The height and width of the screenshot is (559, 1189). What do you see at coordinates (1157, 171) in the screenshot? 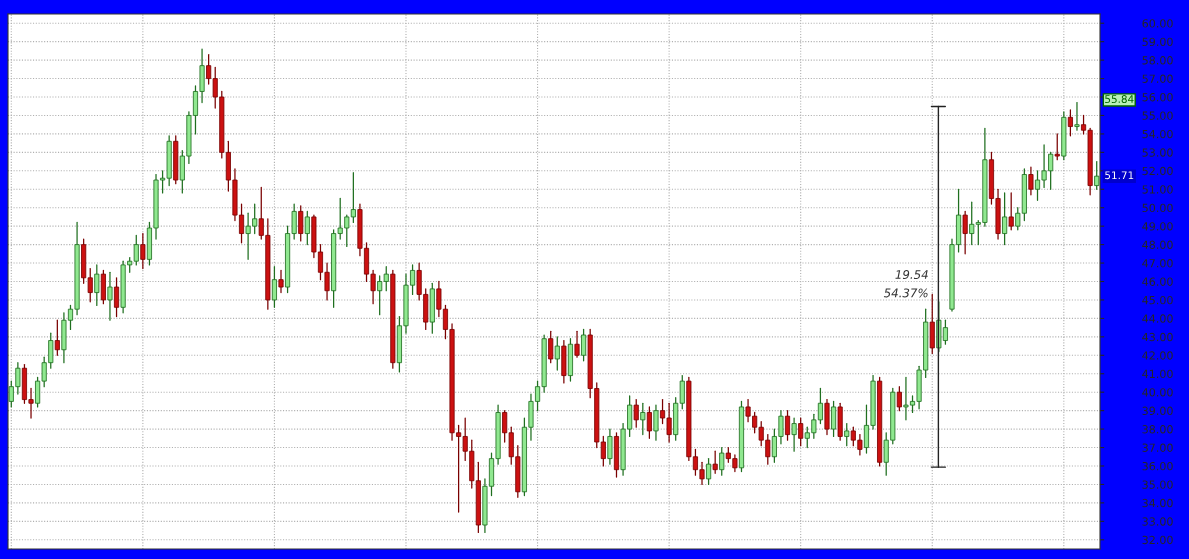
I see `y-tick-label: 52.00` at bounding box center [1157, 171].